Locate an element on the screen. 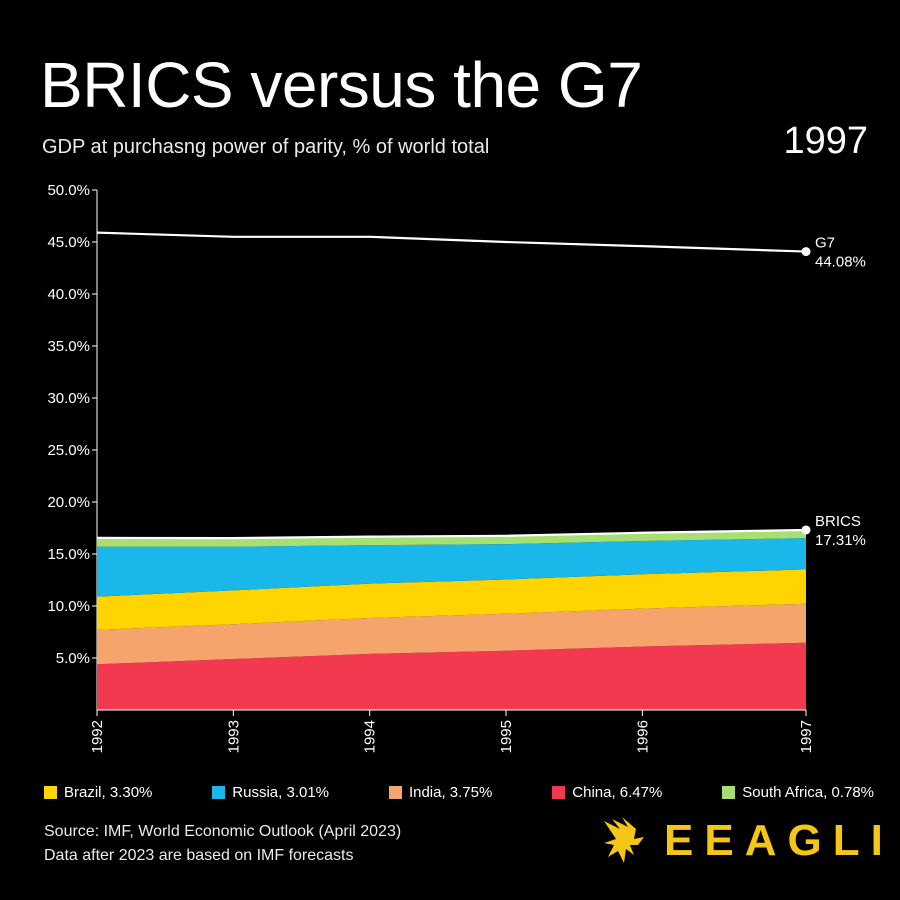 The image size is (900, 900). brics-end-label: BRICS is located at coordinates (838, 521).